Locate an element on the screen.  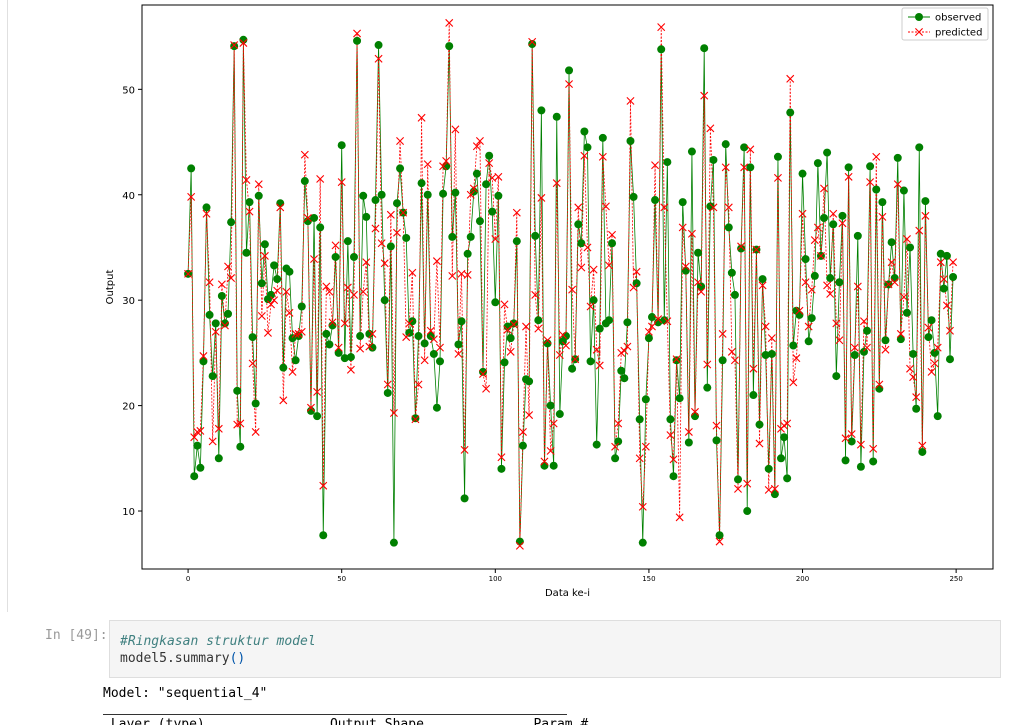
model-name-output: Model: "sequential_4" is located at coordinates (185, 693).